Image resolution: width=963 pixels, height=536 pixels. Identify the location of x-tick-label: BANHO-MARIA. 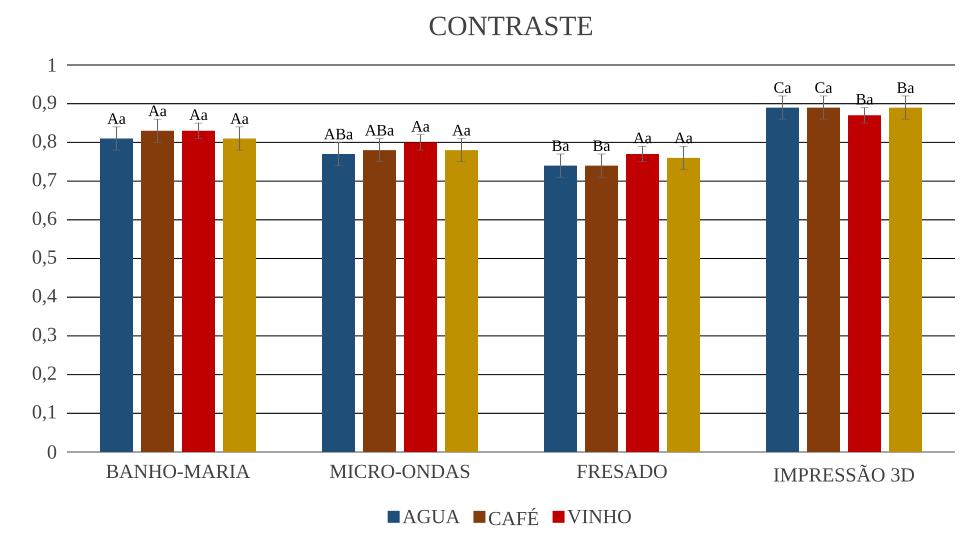
(178, 471).